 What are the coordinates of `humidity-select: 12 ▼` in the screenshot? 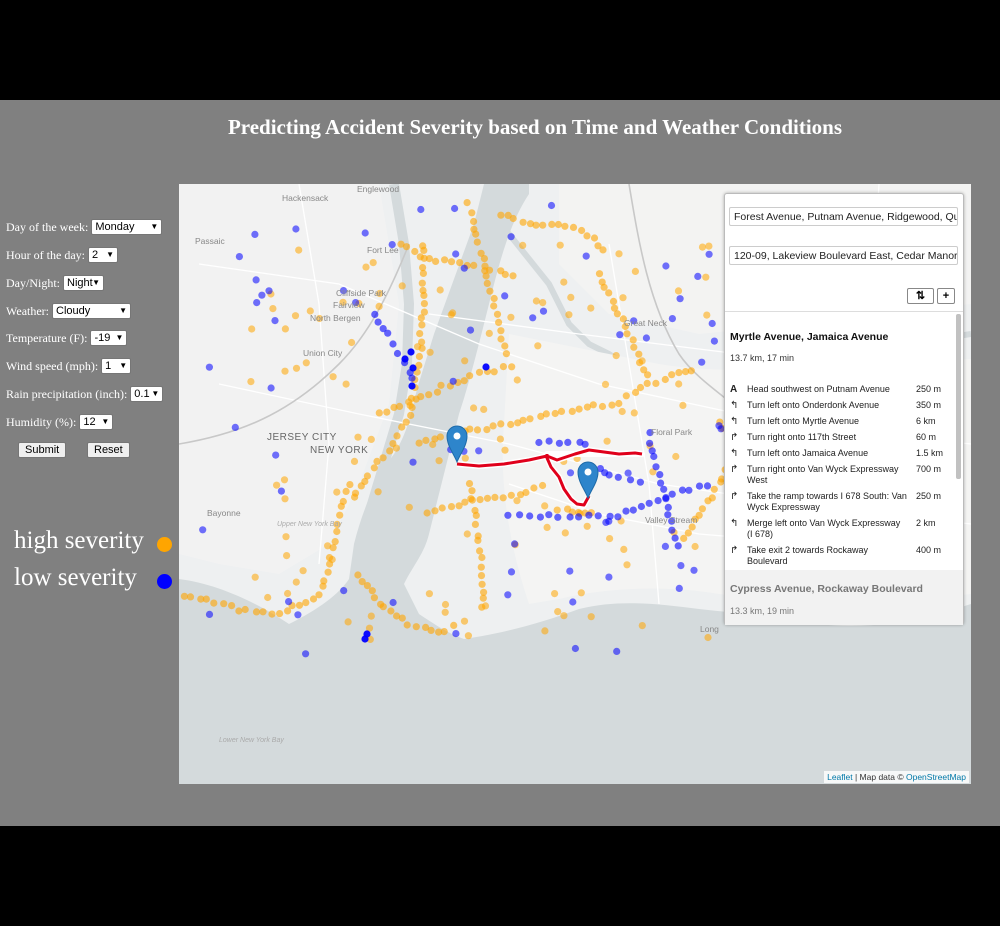 It's located at (96, 422).